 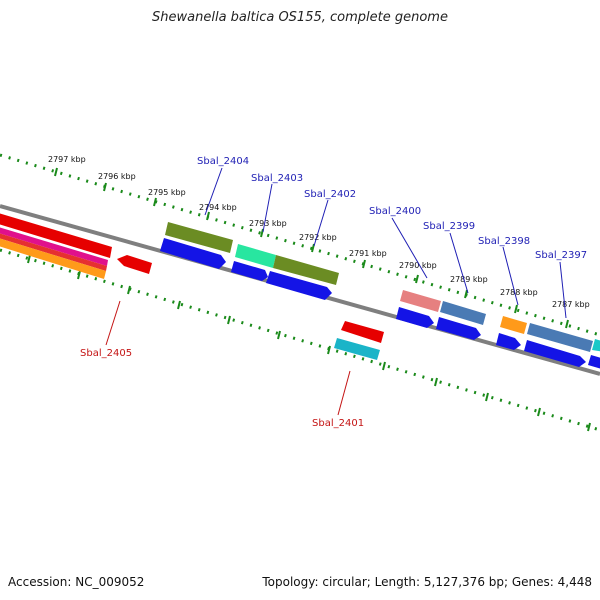 I want to click on tick-label: 2790 kbp, so click(x=418, y=265).